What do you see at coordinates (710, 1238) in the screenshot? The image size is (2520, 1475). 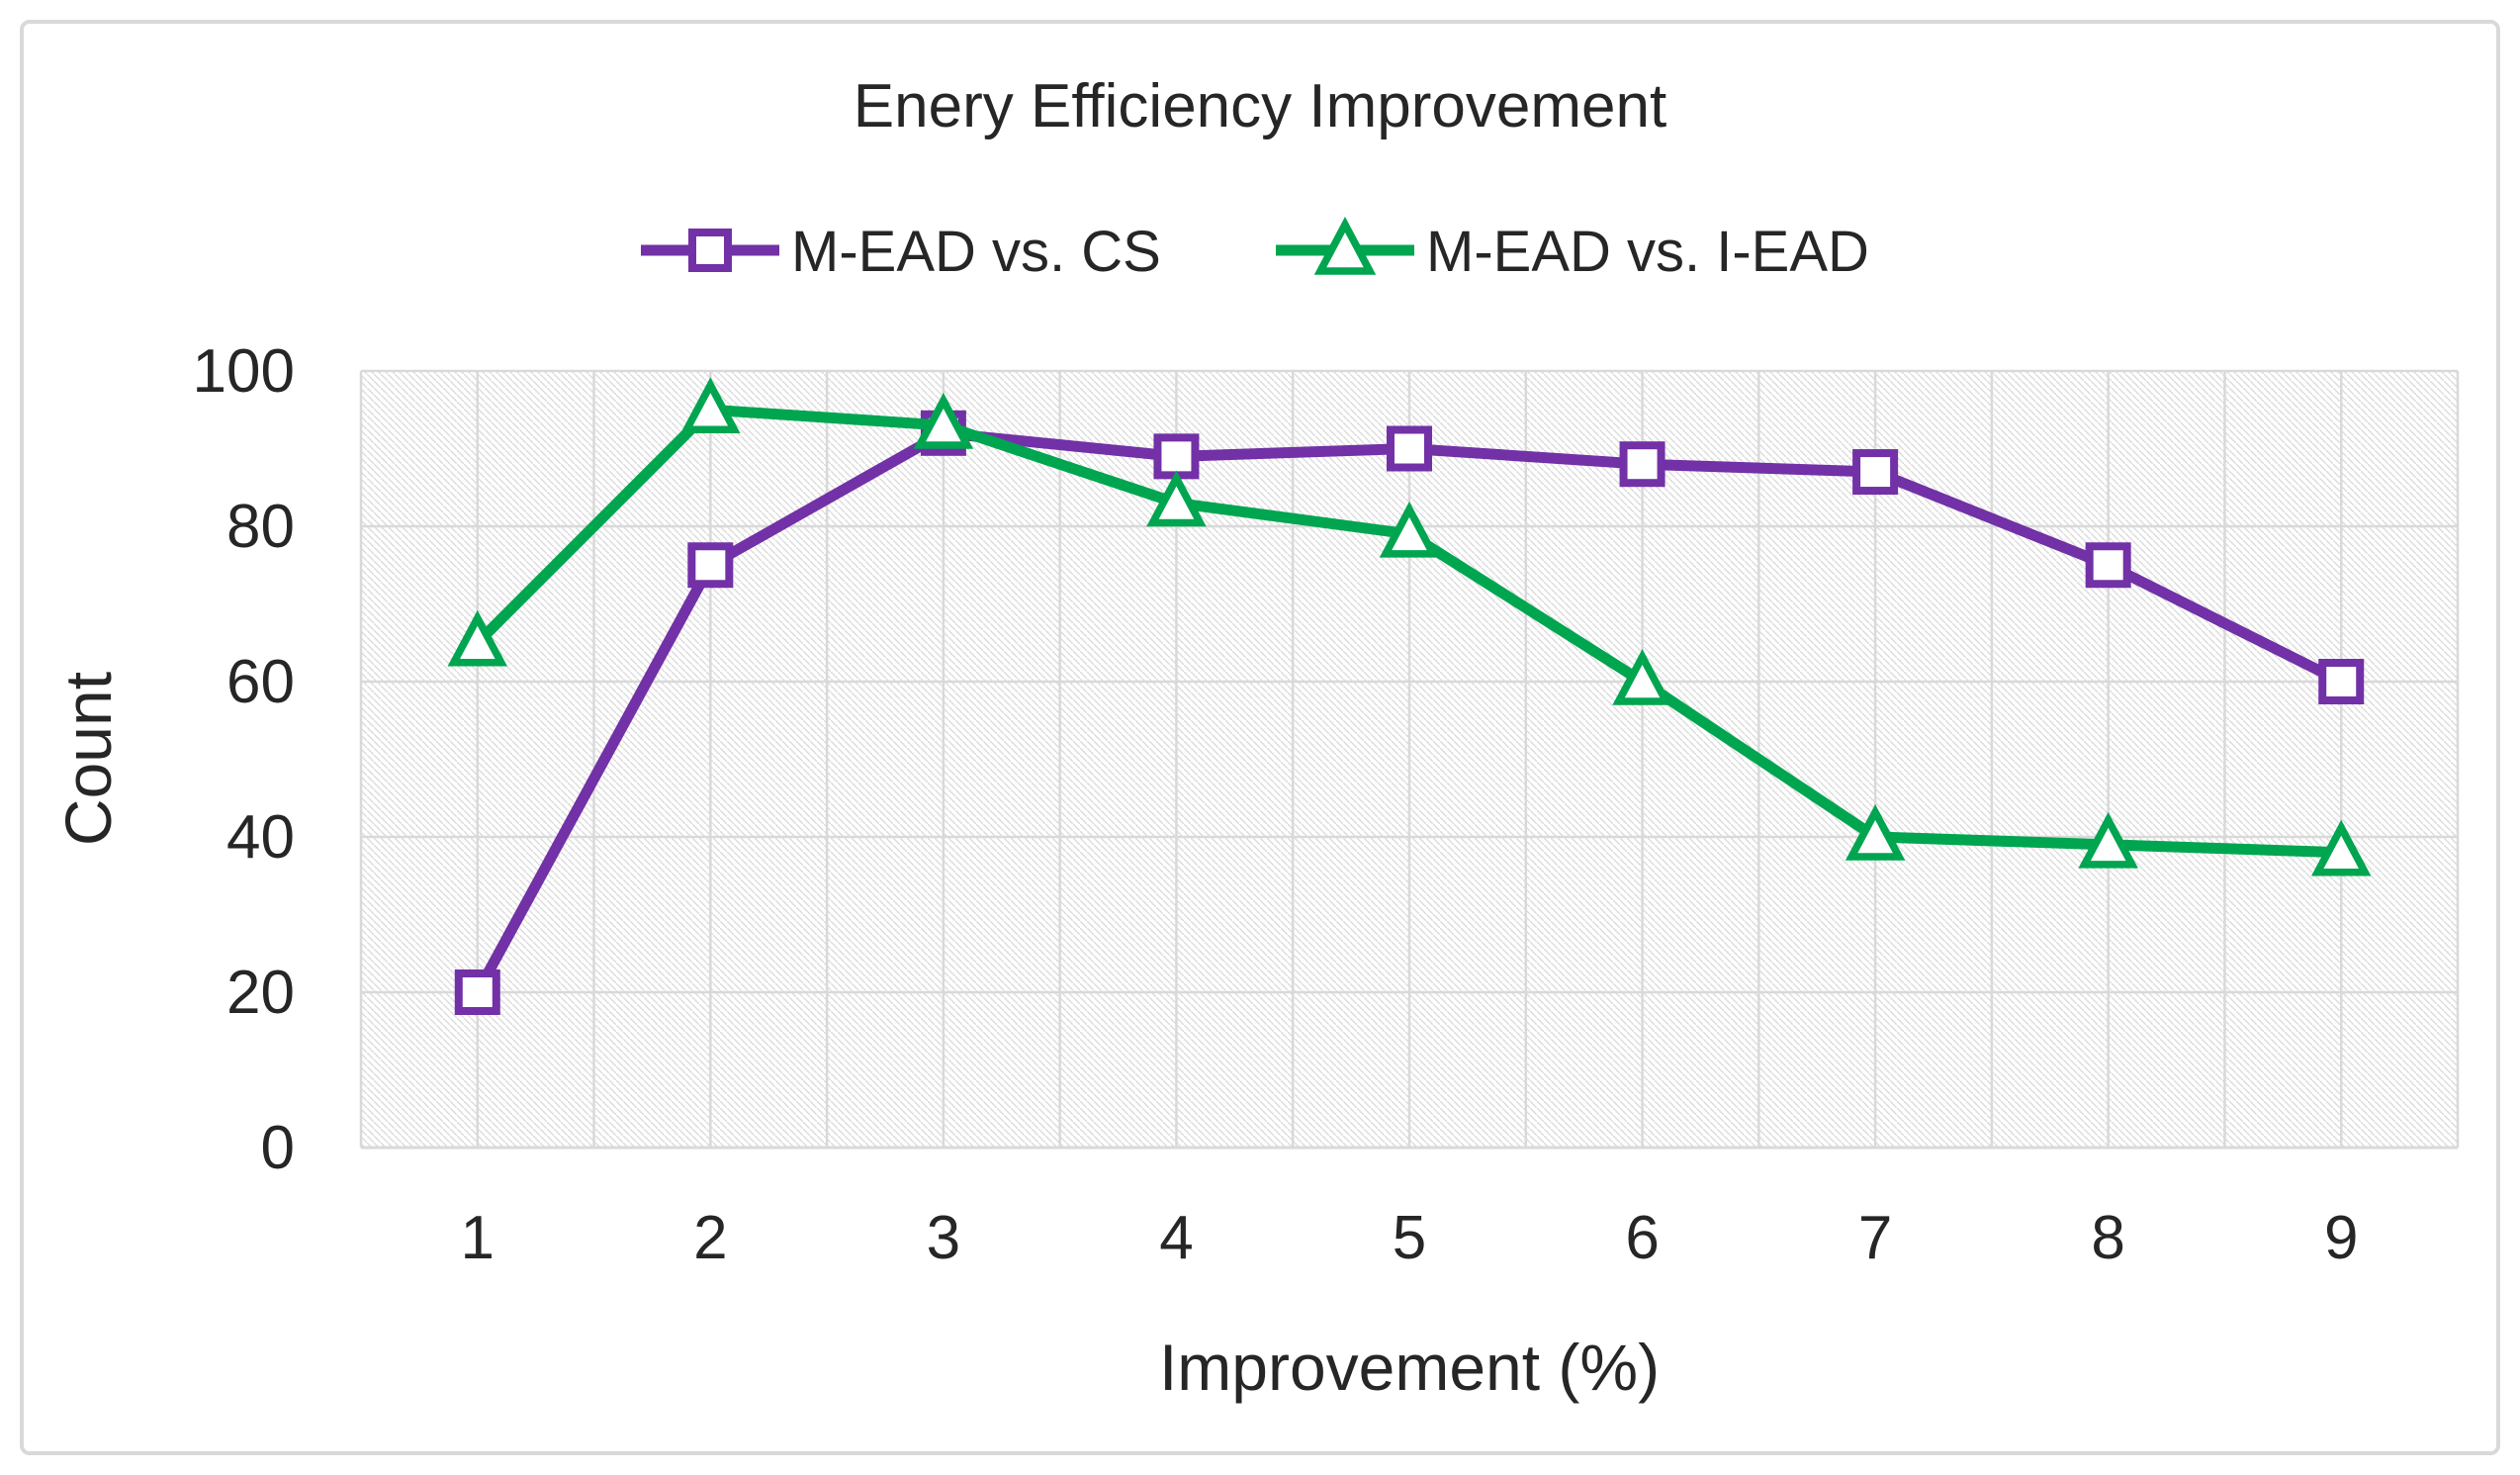 I see `x-tick-label: 2` at bounding box center [710, 1238].